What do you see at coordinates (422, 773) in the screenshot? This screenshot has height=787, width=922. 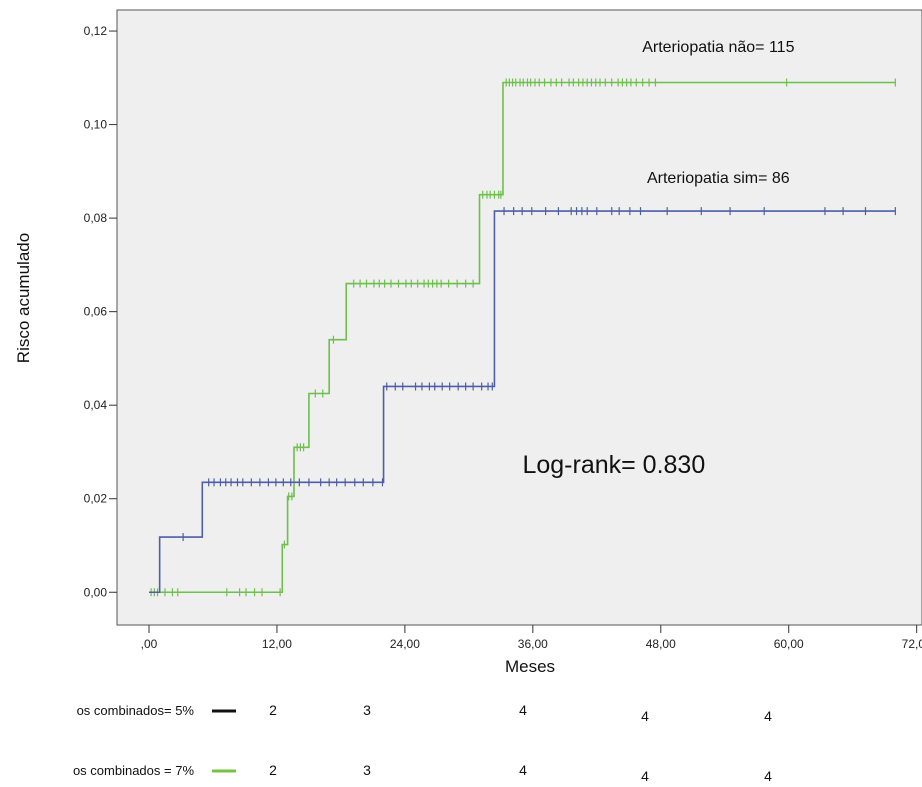 I see `risk-row-2: os combinados = 7% 2 3 4 4 4` at bounding box center [422, 773].